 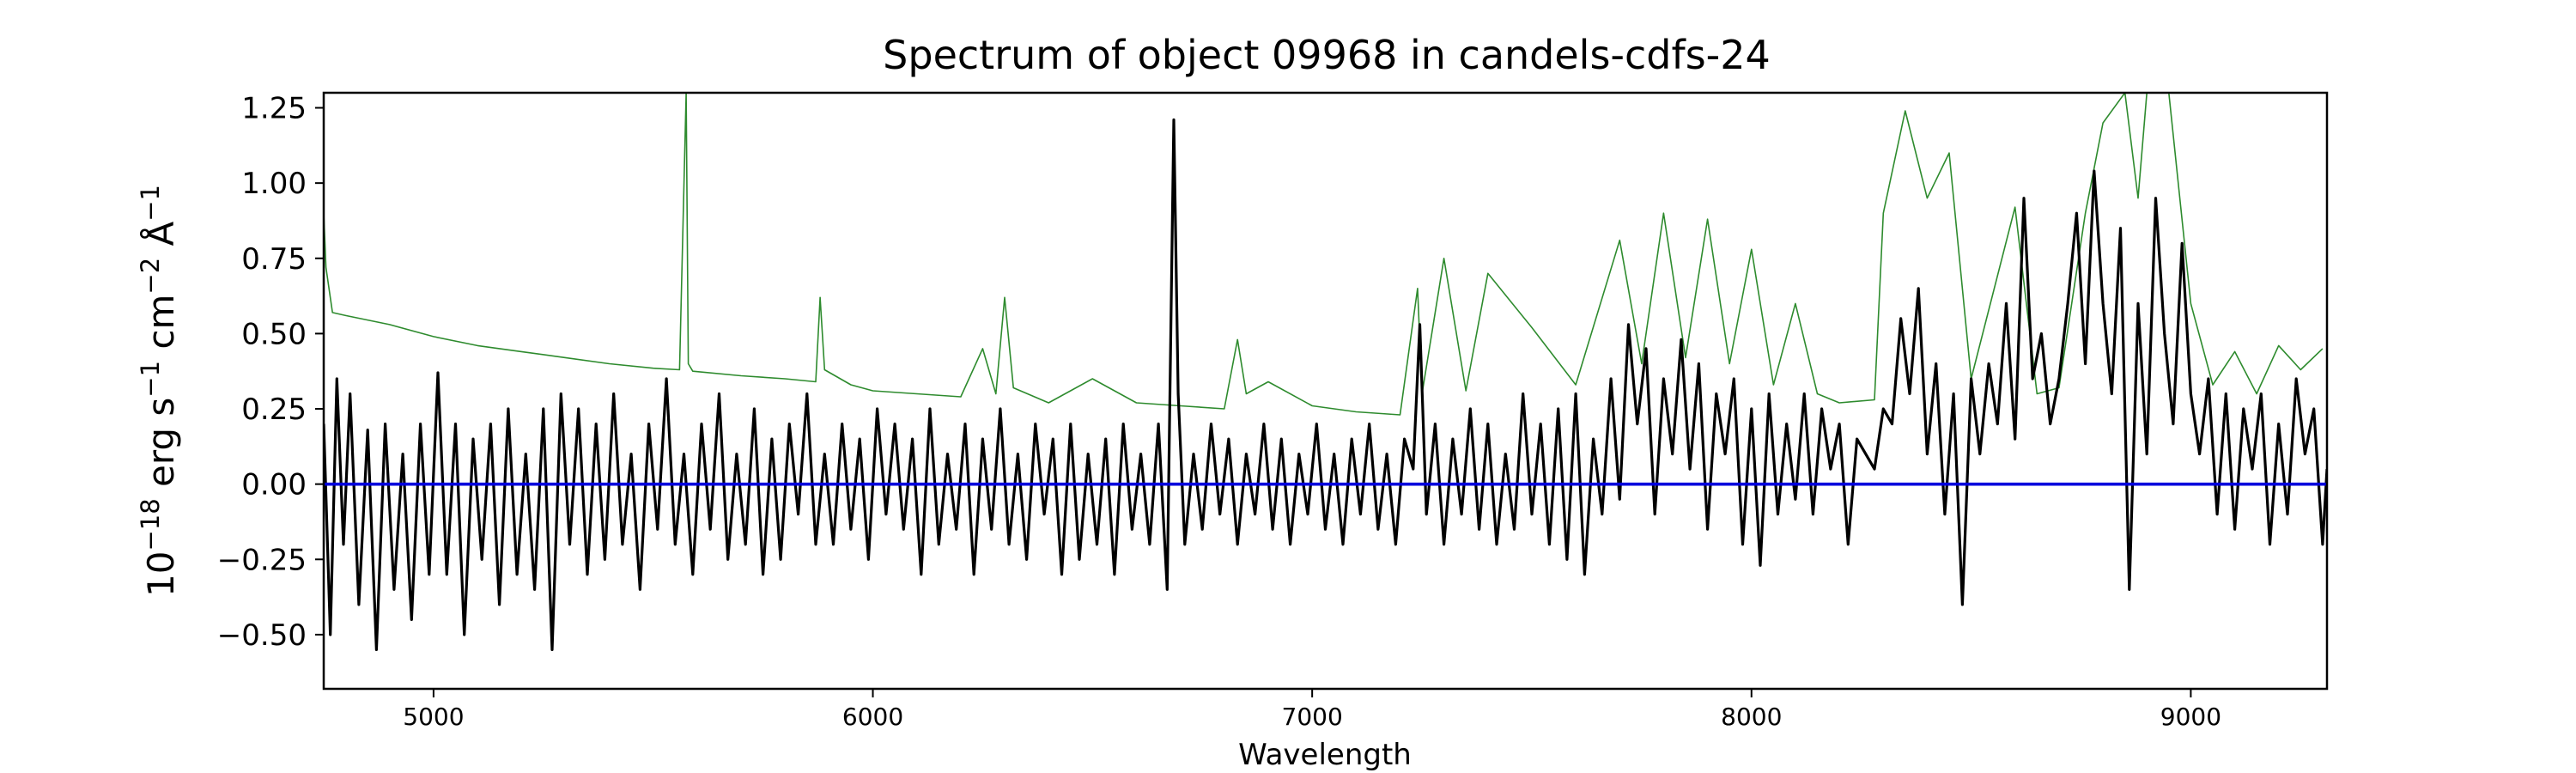 I want to click on y-tick-label: 0.25, so click(x=274, y=410).